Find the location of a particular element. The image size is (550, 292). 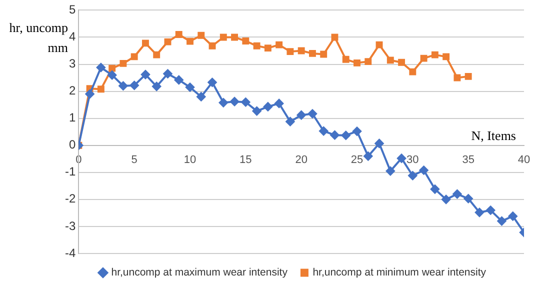

y-tick-label: -3 is located at coordinates (70, 225).